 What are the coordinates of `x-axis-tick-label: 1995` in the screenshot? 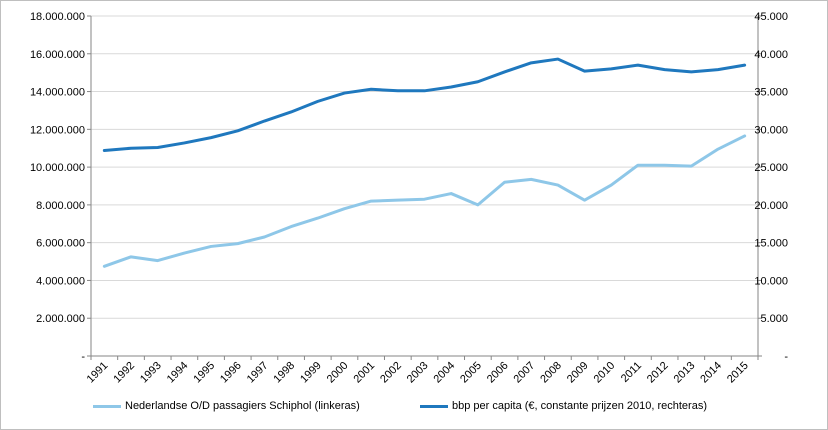 It's located at (204, 373).